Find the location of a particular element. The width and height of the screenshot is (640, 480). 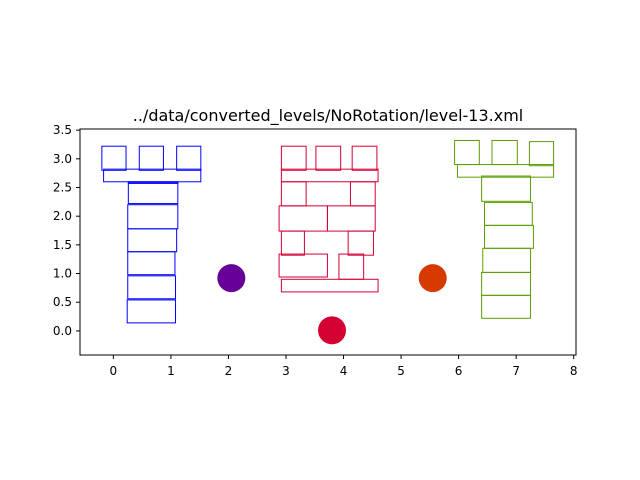

x-tick-label: 4 is located at coordinates (344, 371).